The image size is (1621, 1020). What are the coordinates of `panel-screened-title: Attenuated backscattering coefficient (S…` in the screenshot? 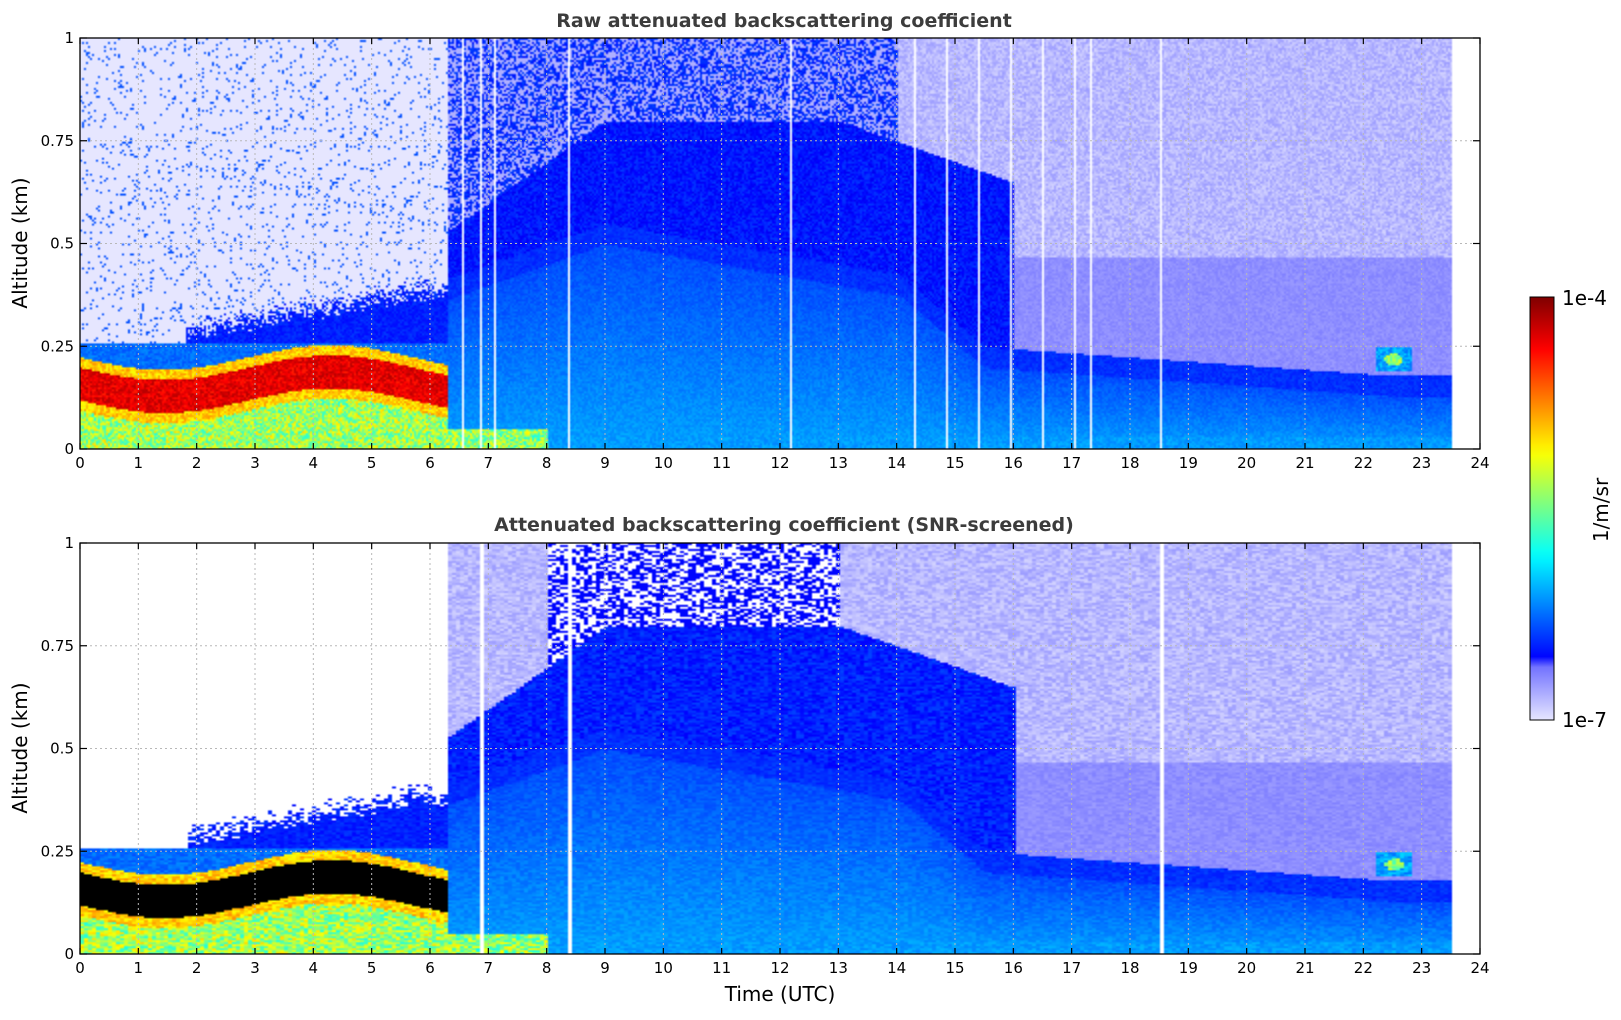 It's located at (784, 525).